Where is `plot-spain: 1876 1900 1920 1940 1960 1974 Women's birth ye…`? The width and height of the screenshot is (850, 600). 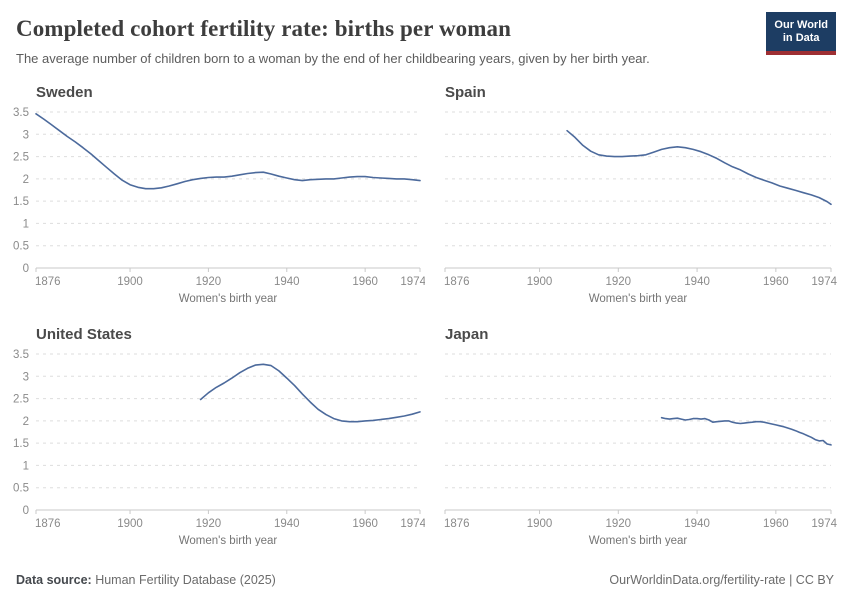
plot-spain: 1876 1900 1920 1940 1960 1974 Women's birth ye… is located at coordinates (641, 207).